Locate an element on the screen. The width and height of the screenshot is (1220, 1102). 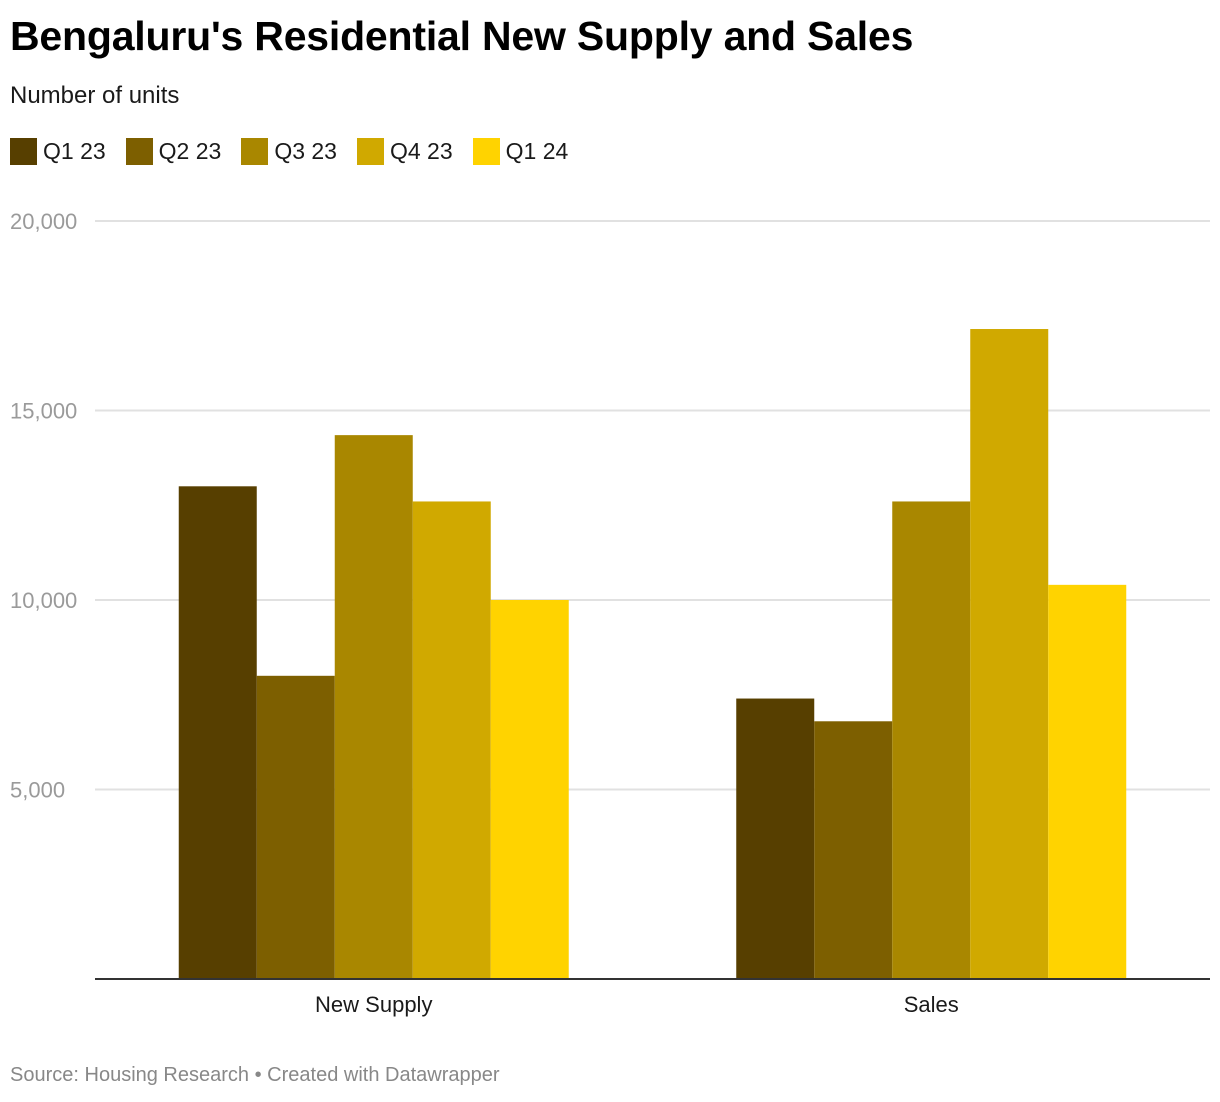
y-tick-label: 20,000 is located at coordinates (43, 221).